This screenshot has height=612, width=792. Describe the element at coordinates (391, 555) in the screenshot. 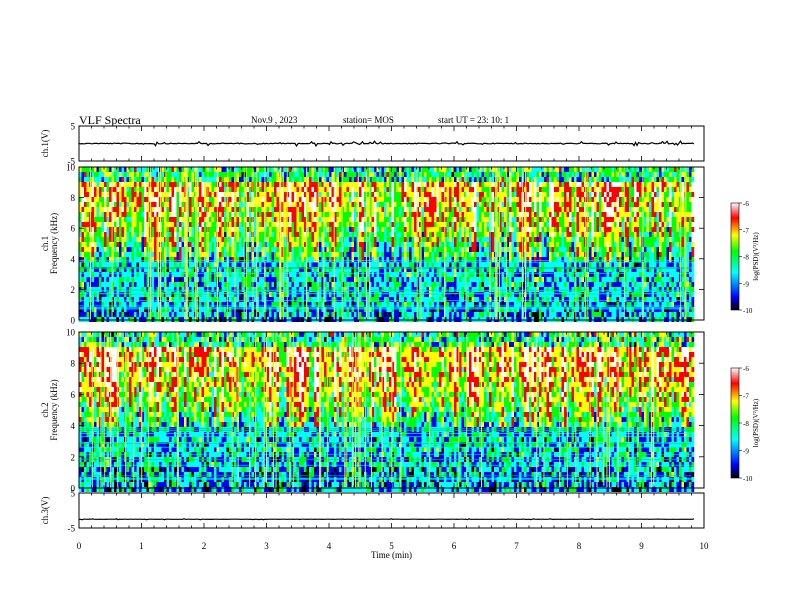

I see `xaxis-label: Time (min)` at that location.